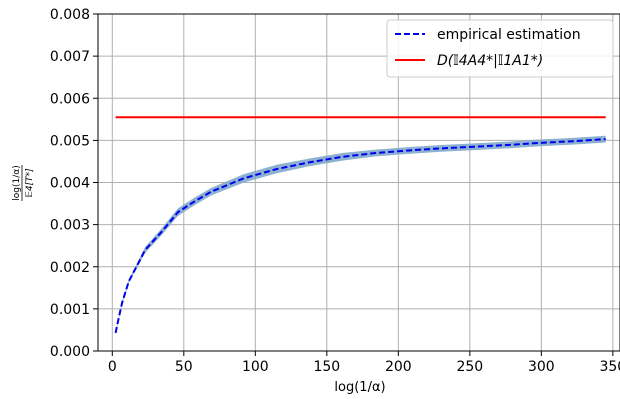 The image size is (620, 399). What do you see at coordinates (70, 226) in the screenshot?
I see `y-tick-label: 0.003` at bounding box center [70, 226].